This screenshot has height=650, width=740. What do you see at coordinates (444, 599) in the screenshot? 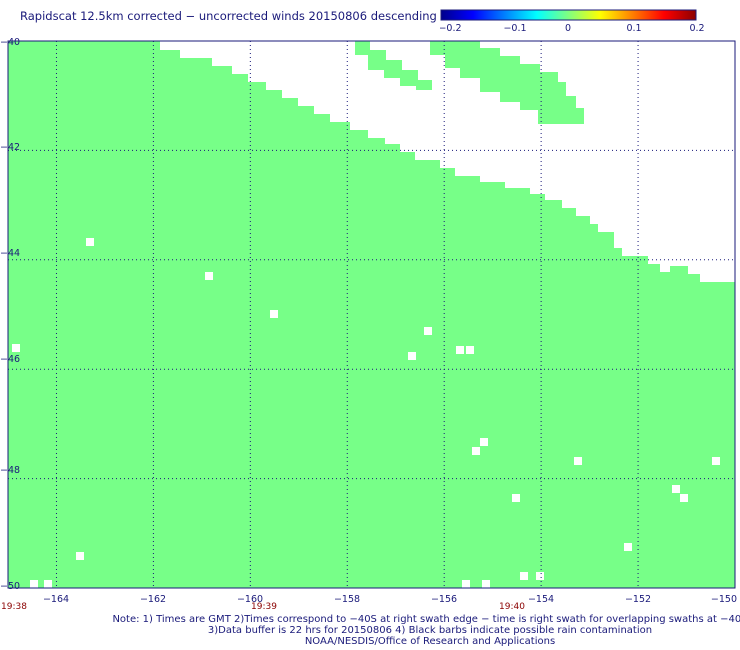
I see `lon-label: −156` at bounding box center [444, 599].